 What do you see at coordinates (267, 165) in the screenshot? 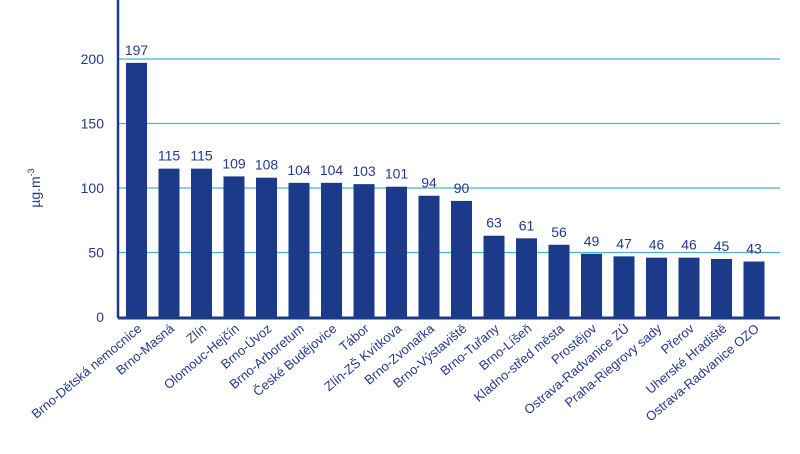
I see `data-label: 108` at bounding box center [267, 165].